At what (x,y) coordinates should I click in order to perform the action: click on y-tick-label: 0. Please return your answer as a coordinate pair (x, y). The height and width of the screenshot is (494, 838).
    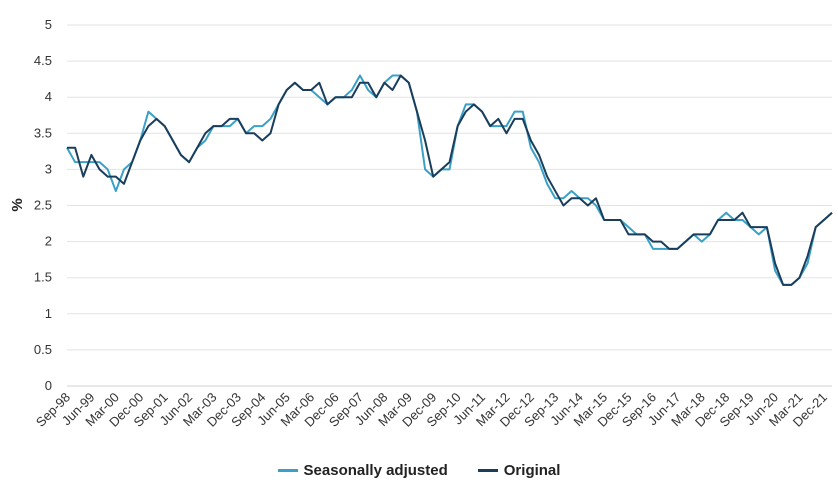
    Looking at the image, I should click on (48, 385).